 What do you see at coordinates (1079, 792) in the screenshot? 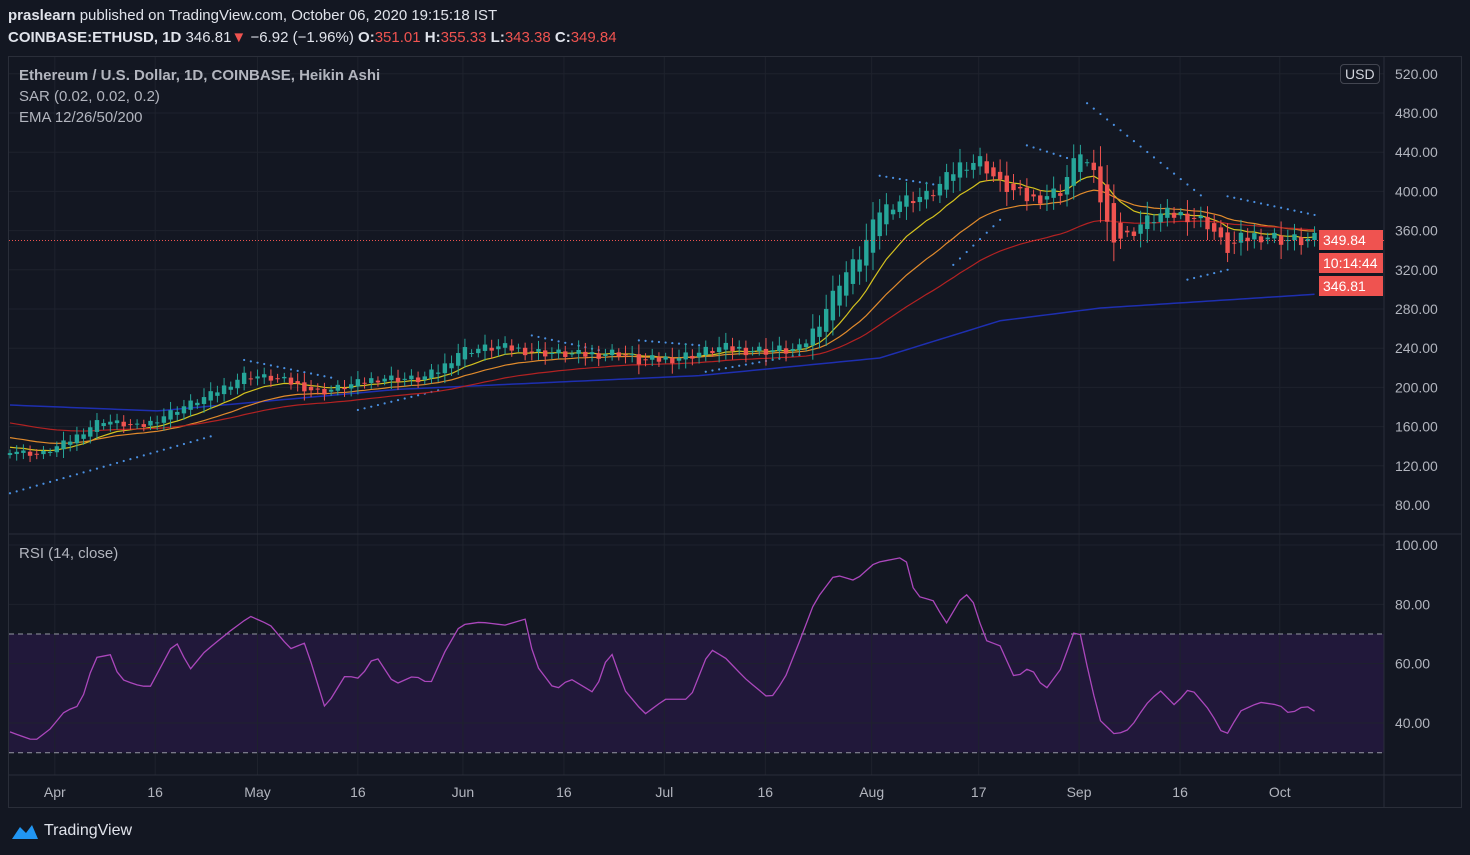
I see `time-tick-label: Sep` at bounding box center [1079, 792].